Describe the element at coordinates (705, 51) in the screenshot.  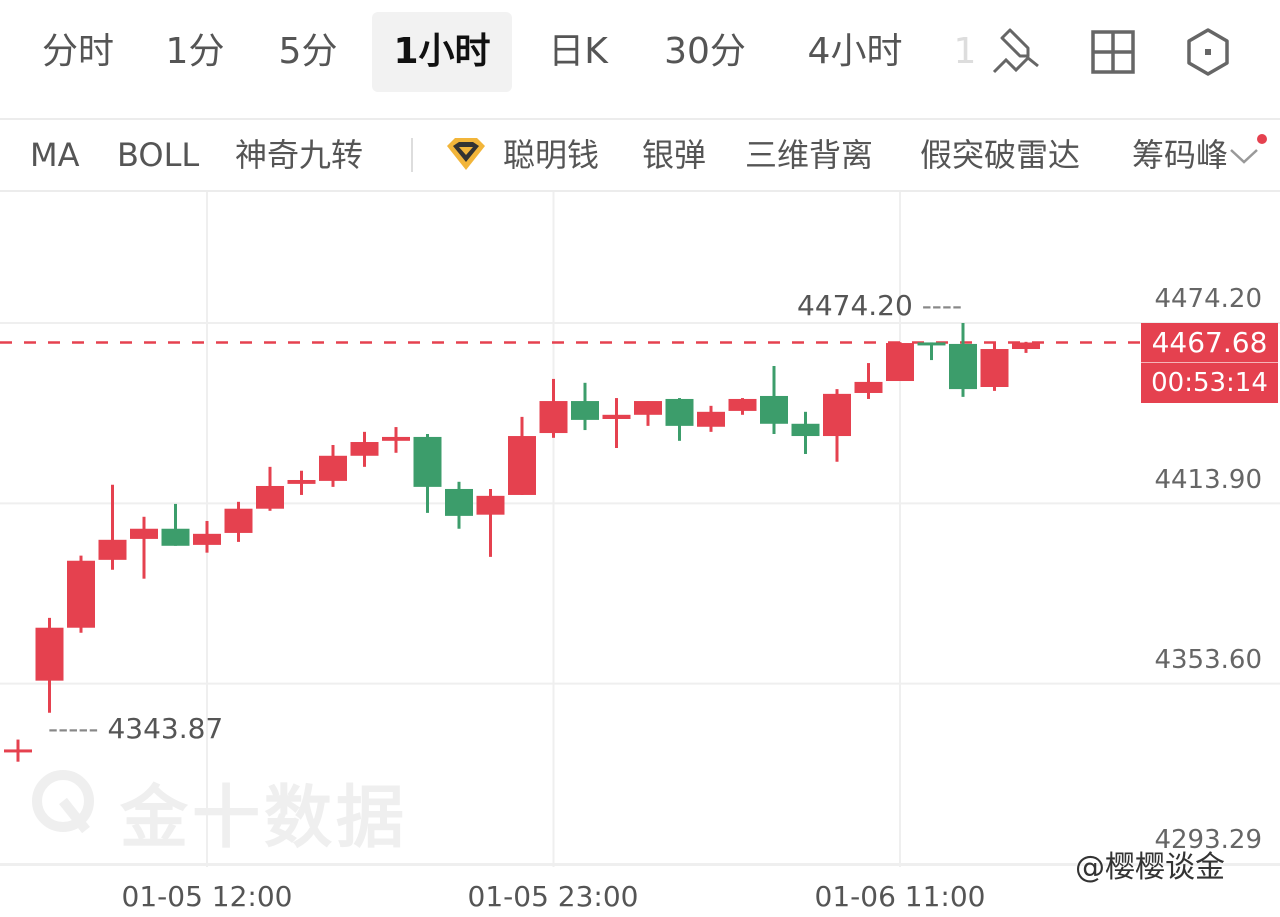
I see `tab-30min: 30分` at that location.